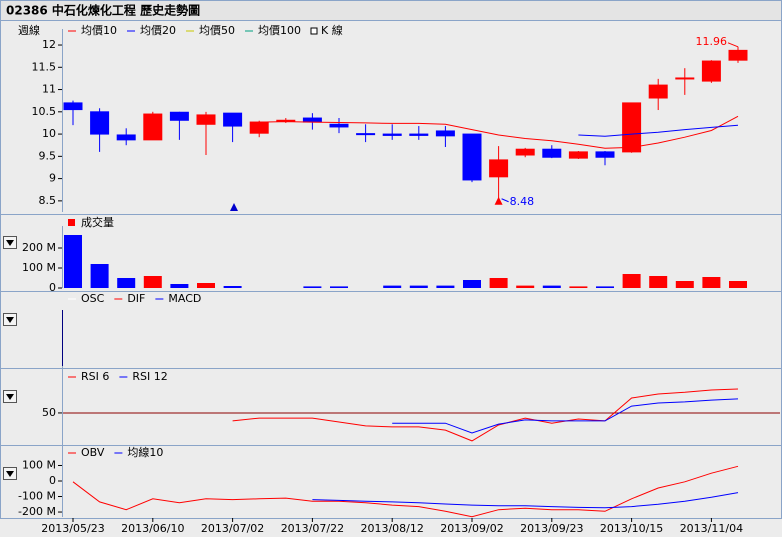 The height and width of the screenshot is (537, 782). Describe the element at coordinates (234, 207) in the screenshot. I see `signal-marker` at that location.